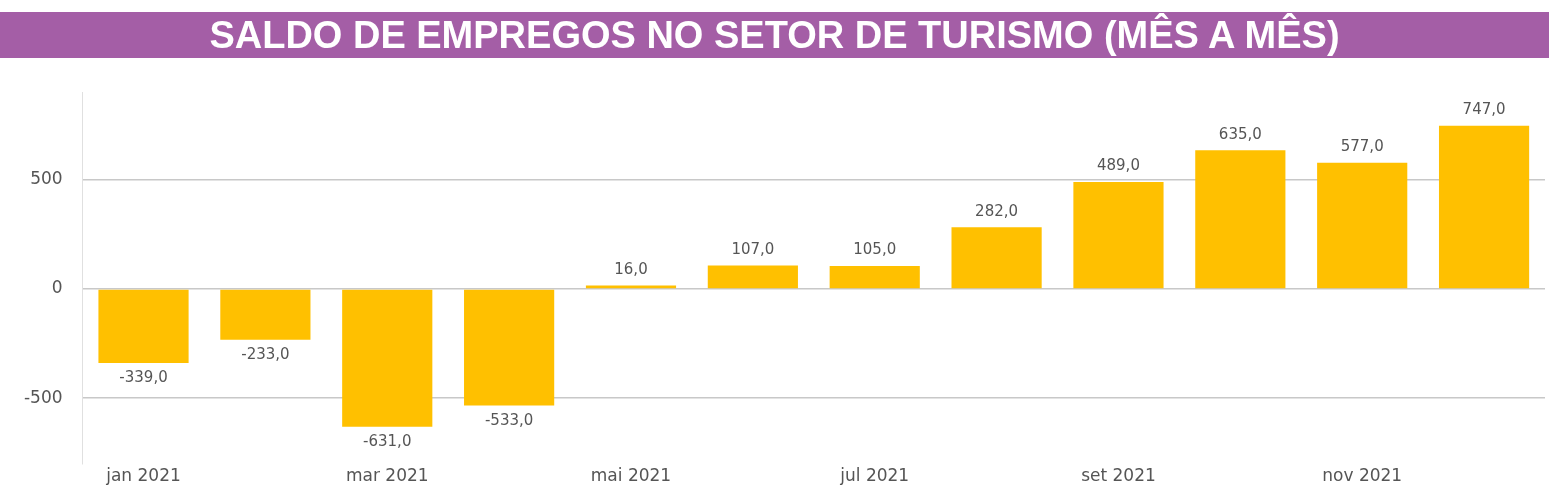 Image resolution: width=1549 pixels, height=496 pixels. Describe the element at coordinates (774, 35) in the screenshot. I see `chart-title: SALDO DE EMPREGOS NO SETOR DE TURISMO (MÊS A MÊS)` at that location.